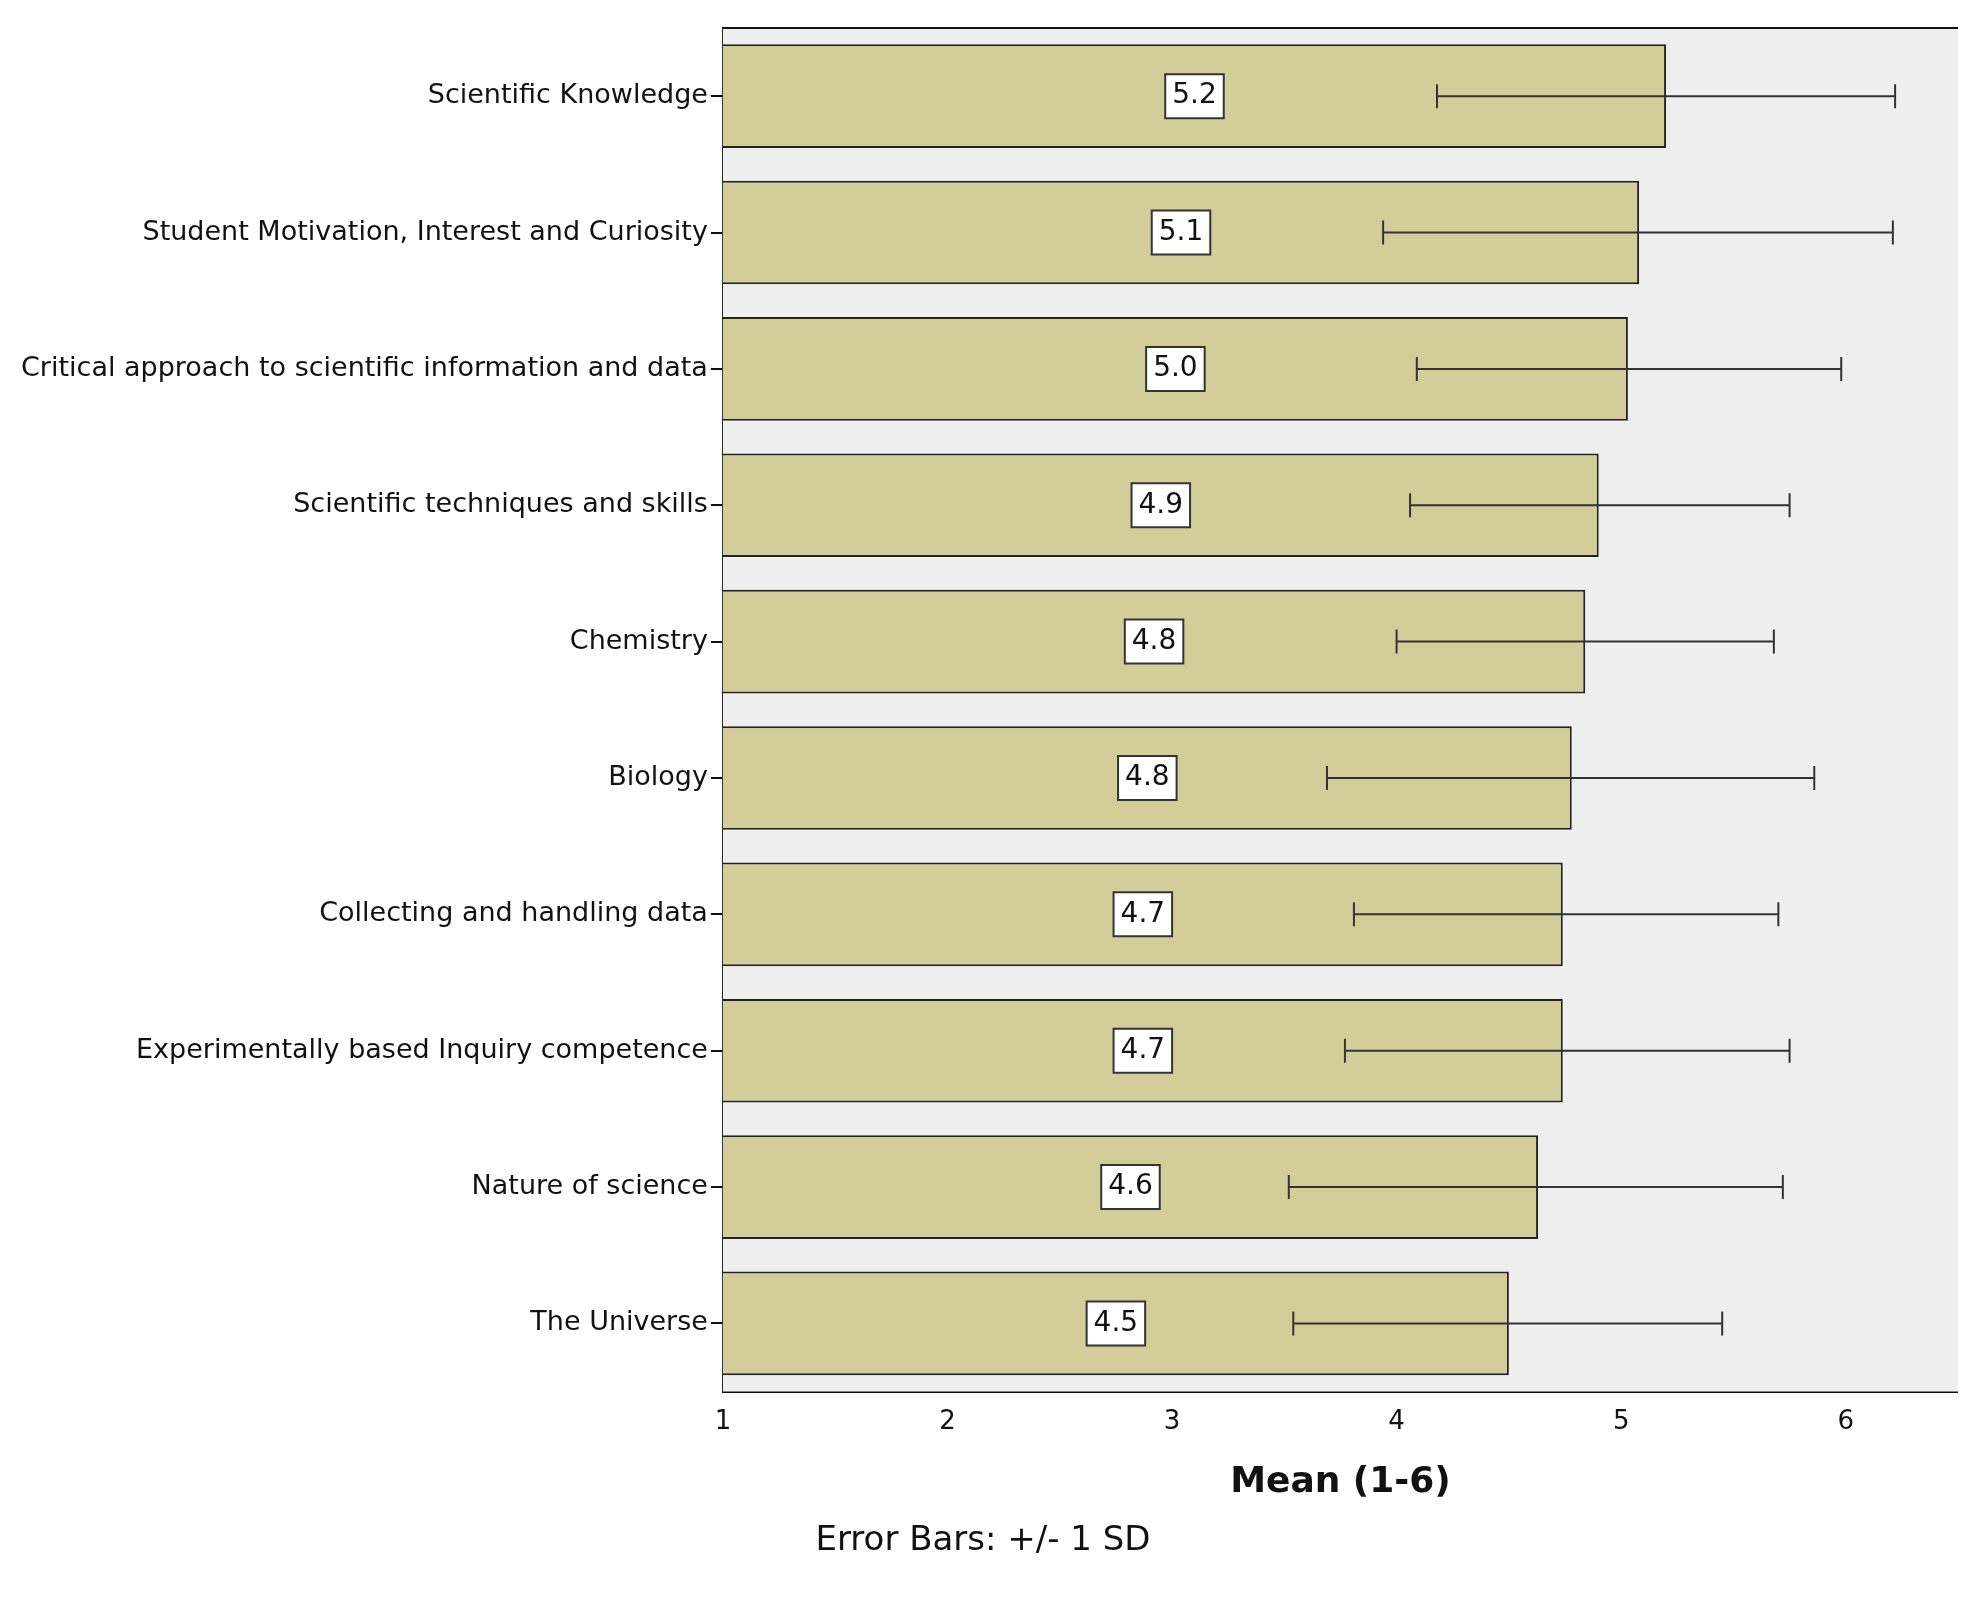 Image resolution: width=1967 pixels, height=1600 pixels. Describe the element at coordinates (983, 1538) in the screenshot. I see `text: Error Bars: +/- 1 SD` at that location.